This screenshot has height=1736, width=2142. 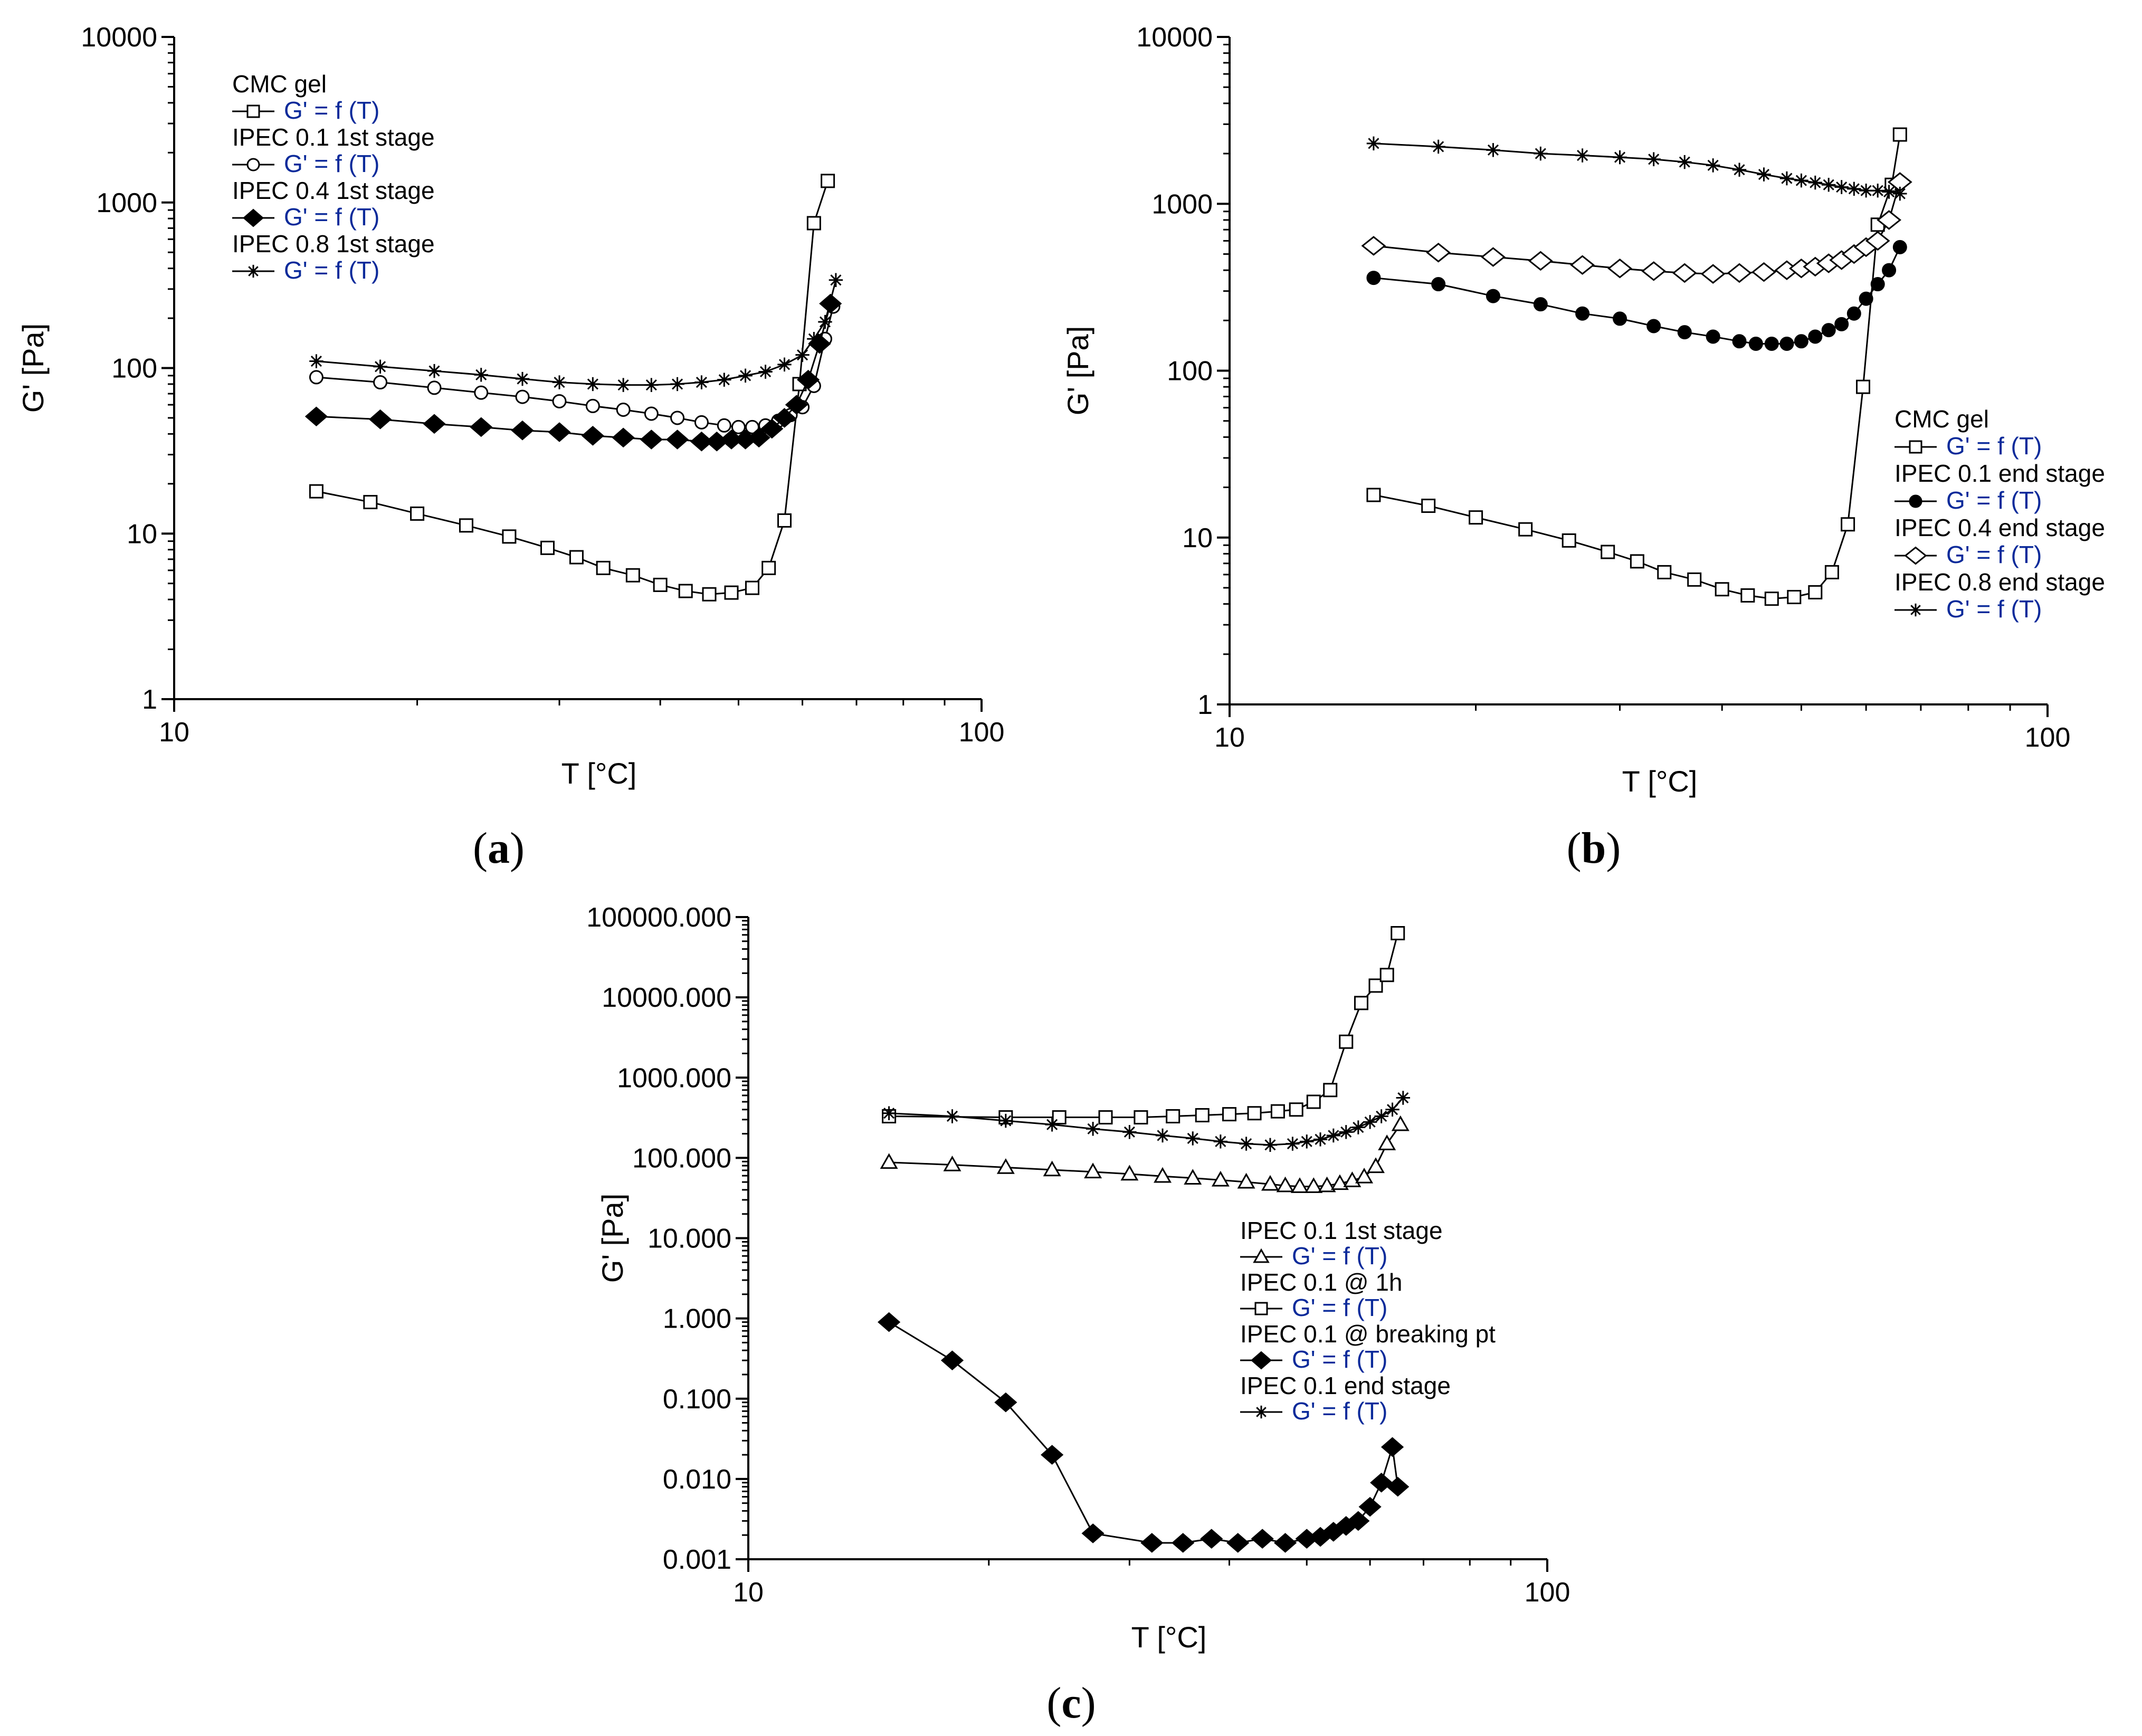 What do you see at coordinates (612, 1238) in the screenshot?
I see `y-axis-label: G' [Pa]` at bounding box center [612, 1238].